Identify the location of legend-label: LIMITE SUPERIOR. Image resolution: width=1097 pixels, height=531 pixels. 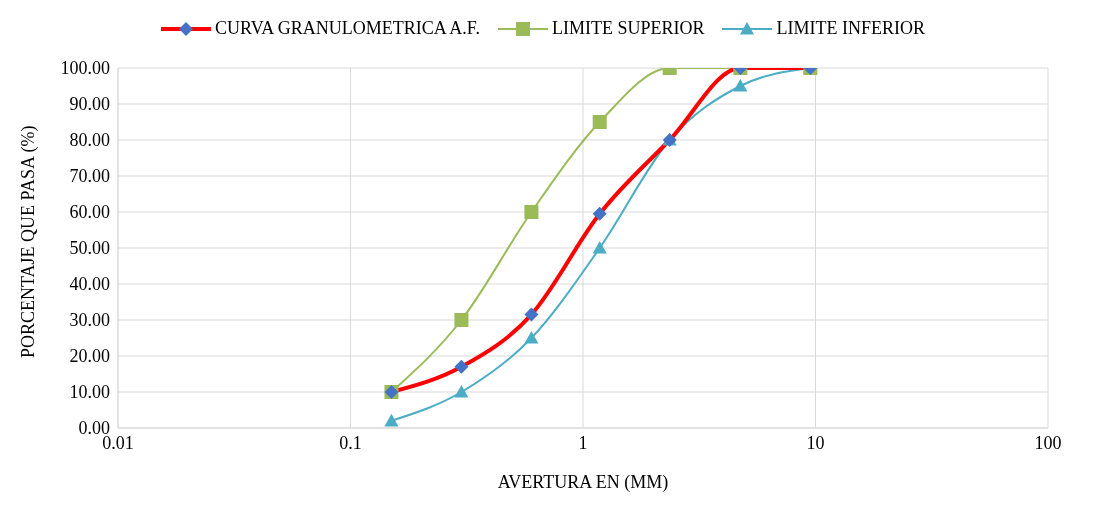
(628, 28).